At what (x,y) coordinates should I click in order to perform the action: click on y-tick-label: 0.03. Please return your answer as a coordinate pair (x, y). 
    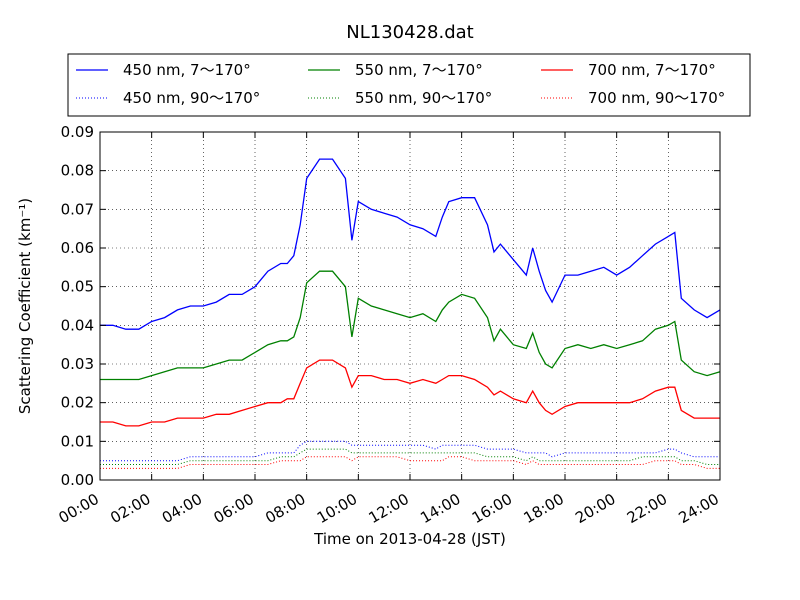
    Looking at the image, I should click on (77, 364).